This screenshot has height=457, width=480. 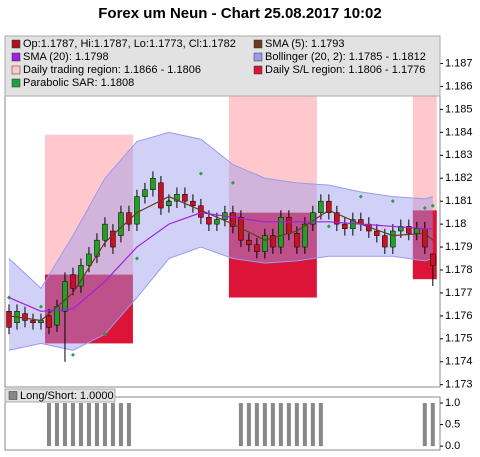 What do you see at coordinates (459, 201) in the screenshot?
I see `y-tick-label: 1.181` at bounding box center [459, 201].